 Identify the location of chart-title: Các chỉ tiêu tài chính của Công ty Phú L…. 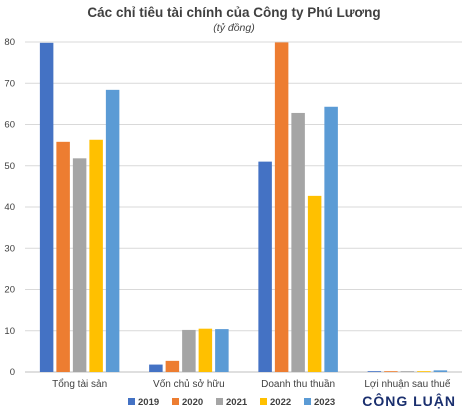
(233, 12).